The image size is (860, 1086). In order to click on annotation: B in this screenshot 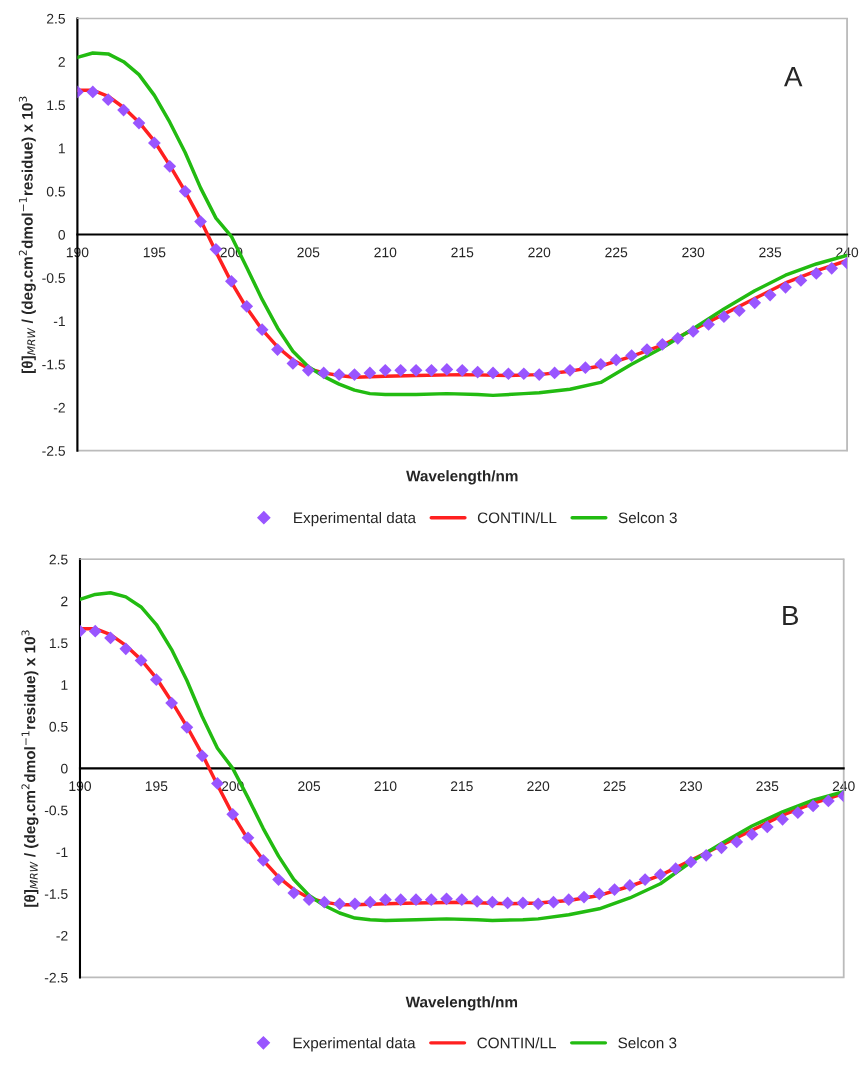, I will do `click(790, 615)`.